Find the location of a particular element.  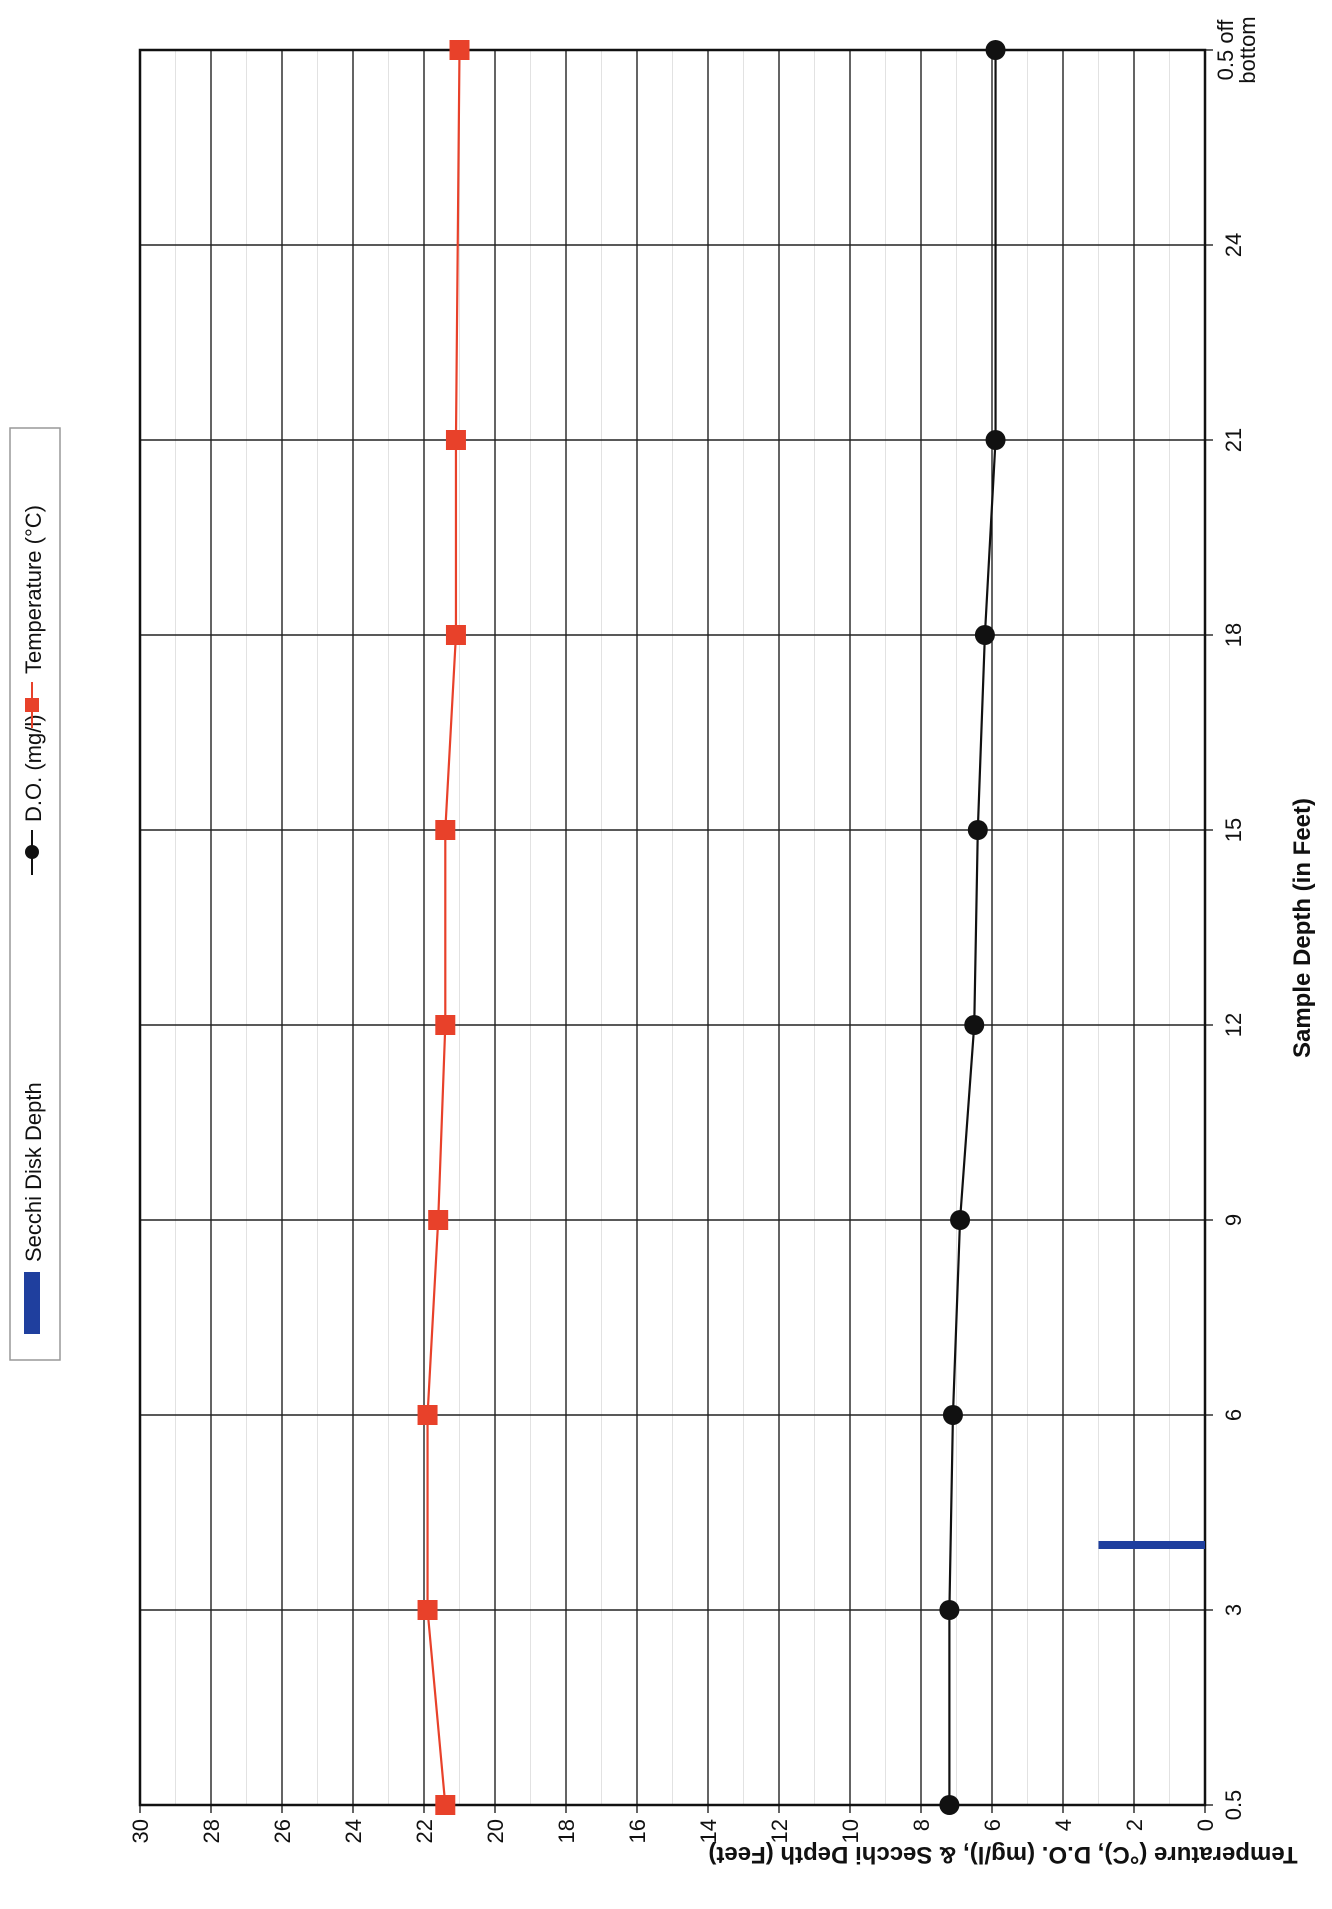

tick-label-group: 14 is located at coordinates (708, 1831).